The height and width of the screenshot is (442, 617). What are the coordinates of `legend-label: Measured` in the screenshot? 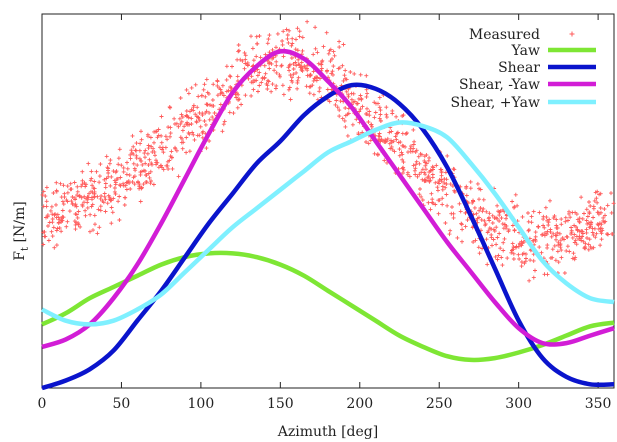 It's located at (504, 35).